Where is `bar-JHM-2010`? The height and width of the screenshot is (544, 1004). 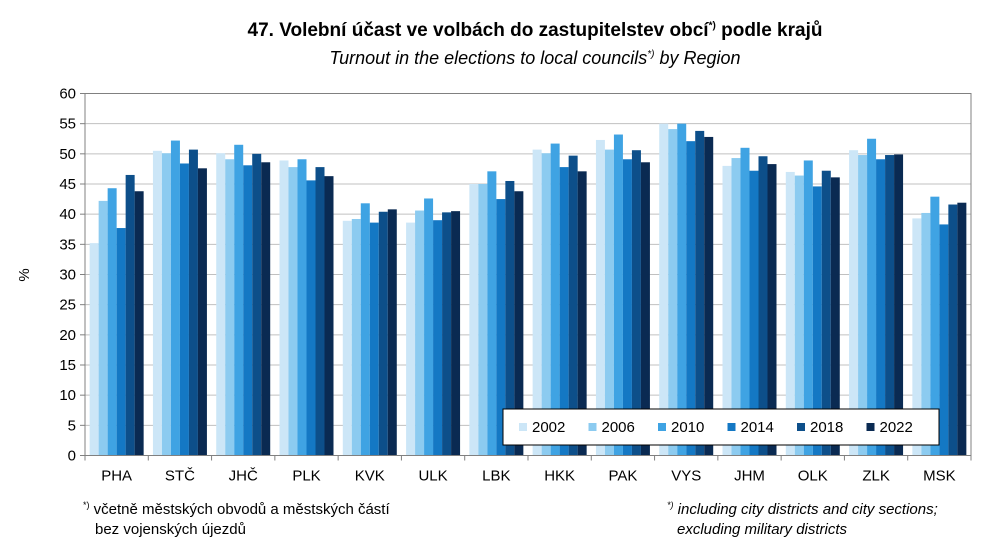 bar-JHM-2010 is located at coordinates (745, 301).